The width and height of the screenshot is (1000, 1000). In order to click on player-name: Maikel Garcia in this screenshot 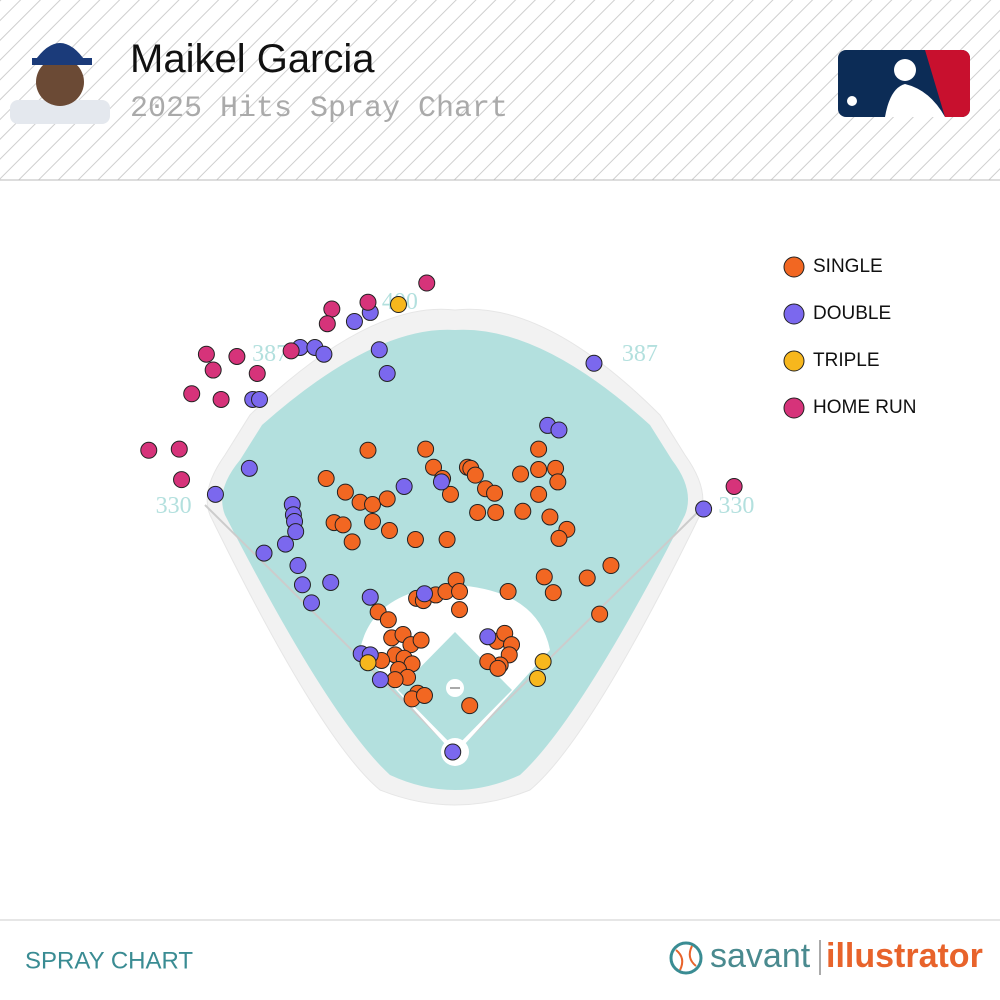, I will do `click(252, 59)`.